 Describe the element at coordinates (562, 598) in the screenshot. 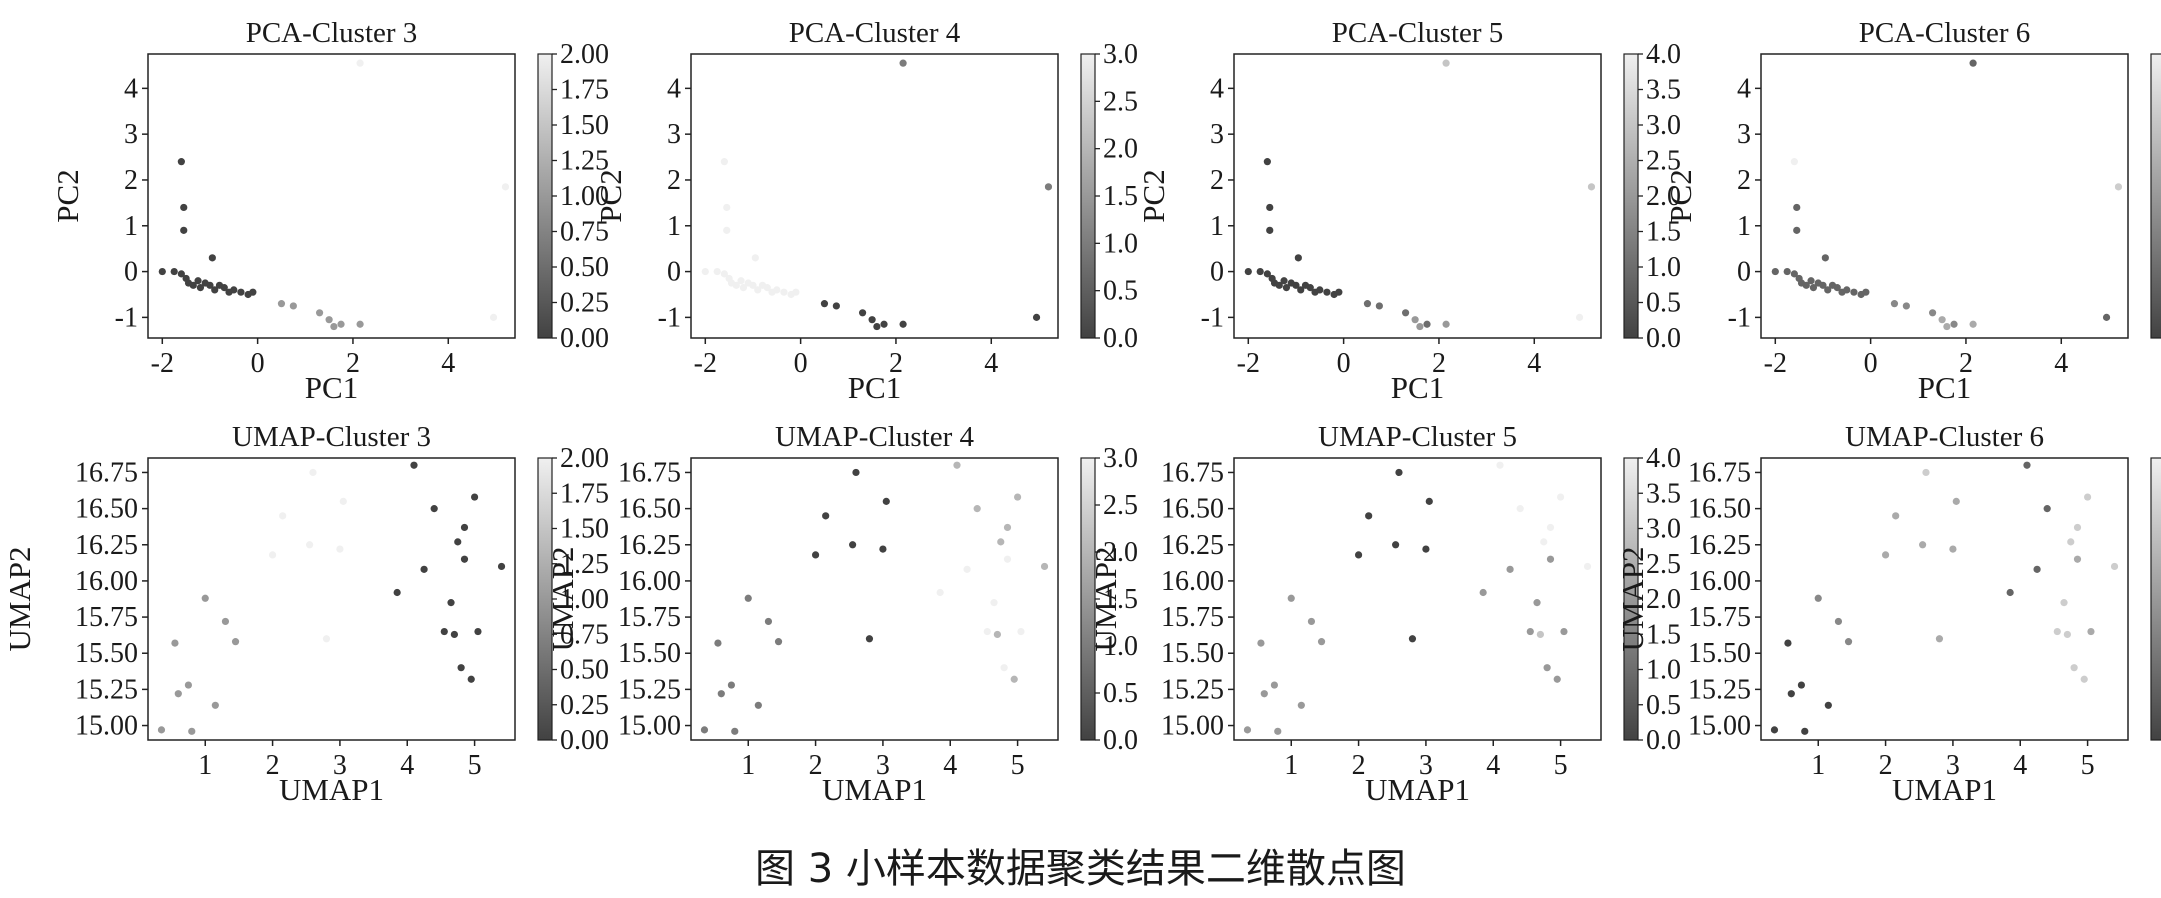

I see `y-axis-label: UMAP2` at that location.